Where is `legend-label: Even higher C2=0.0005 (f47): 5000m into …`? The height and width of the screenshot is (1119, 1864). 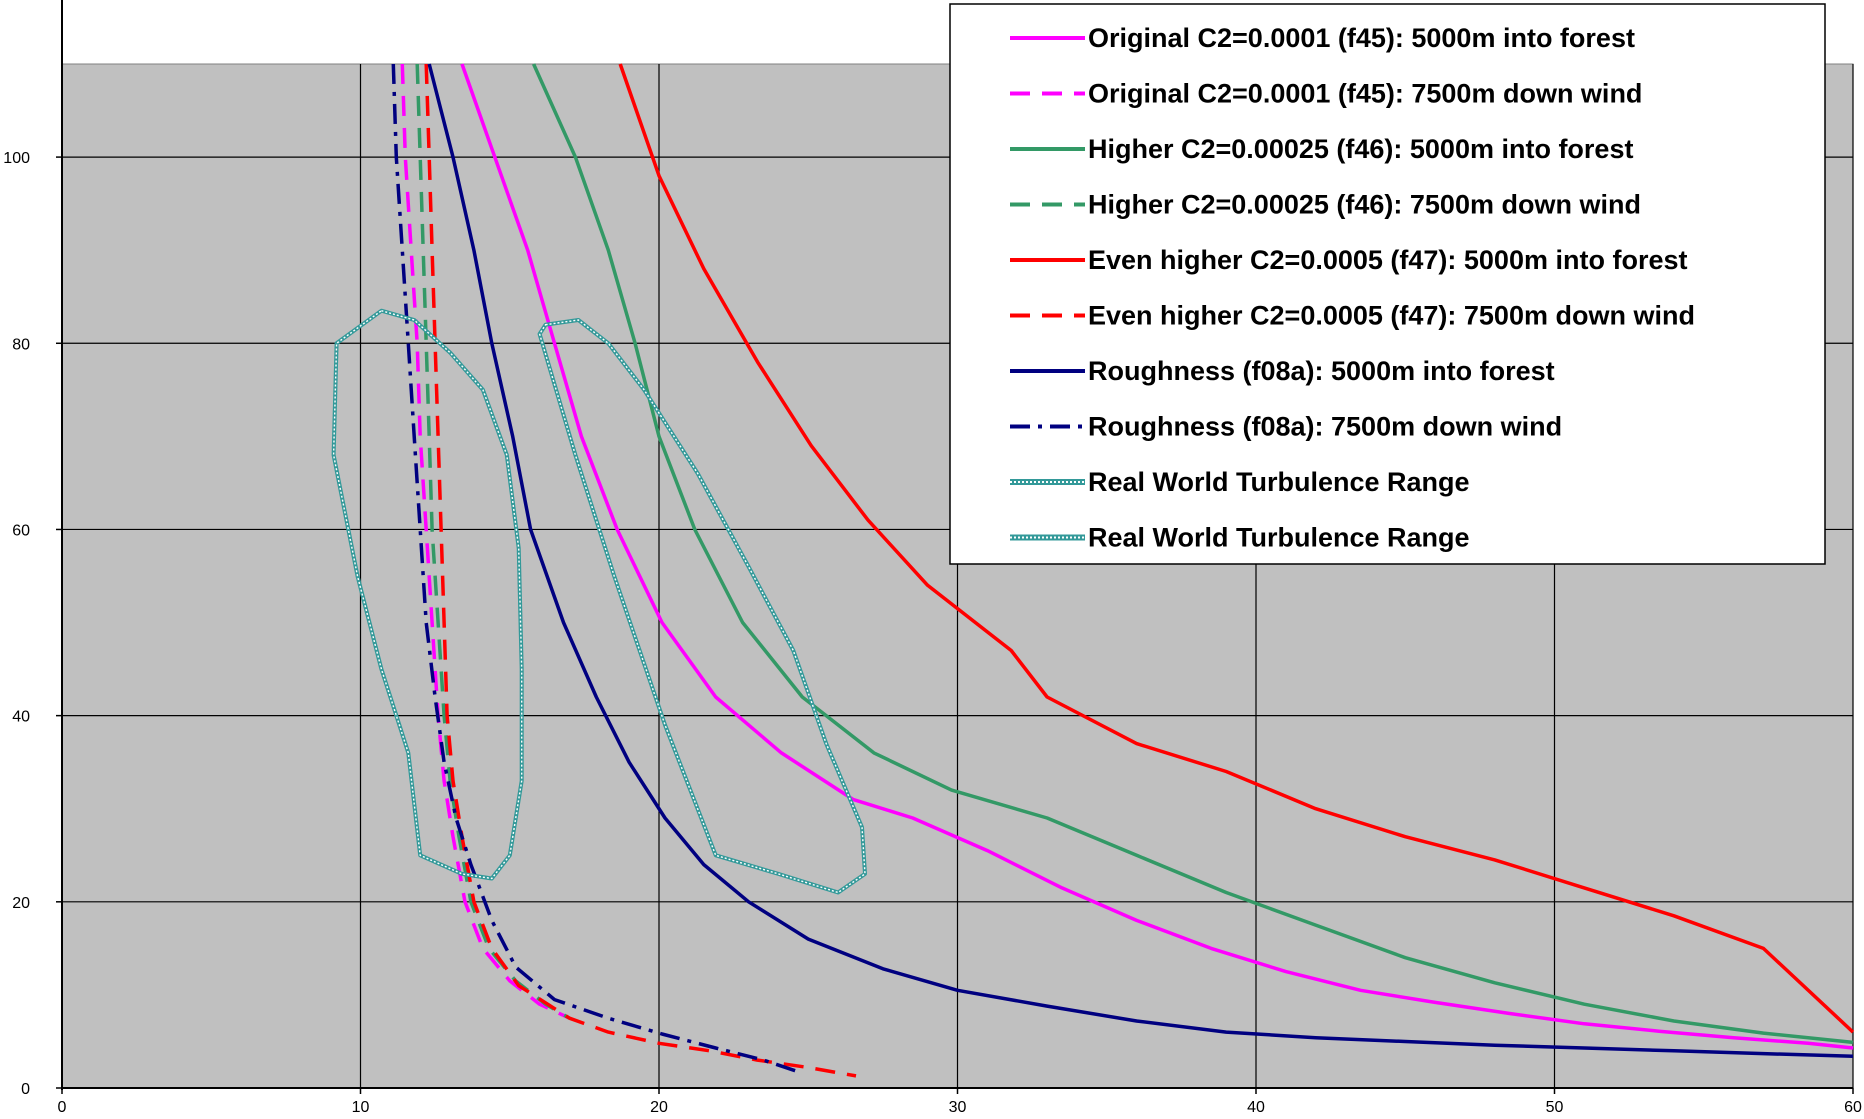 legend-label: Even higher C2=0.0005 (f47): 5000m into … is located at coordinates (1387, 260).